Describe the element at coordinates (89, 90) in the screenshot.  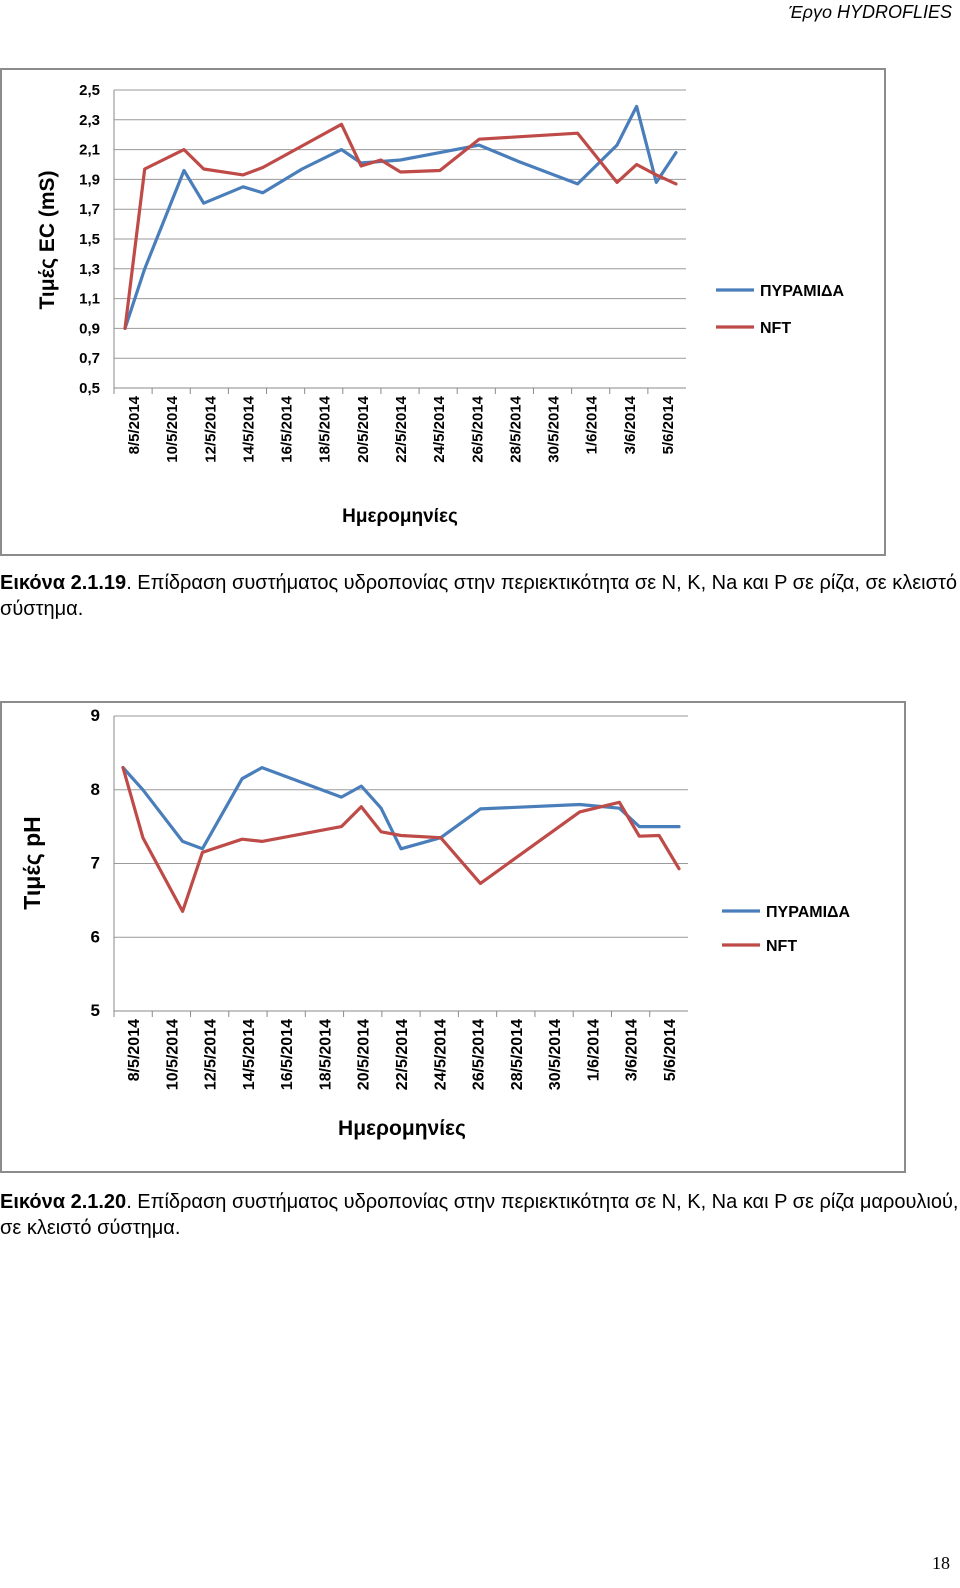
I see `y-tick-label: 2,5` at that location.